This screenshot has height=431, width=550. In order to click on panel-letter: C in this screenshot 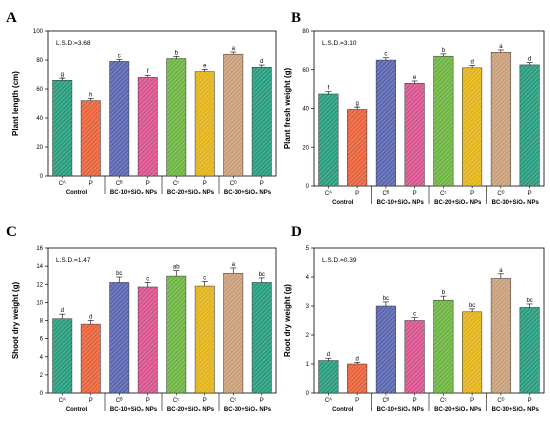, I will do `click(11, 232)`.